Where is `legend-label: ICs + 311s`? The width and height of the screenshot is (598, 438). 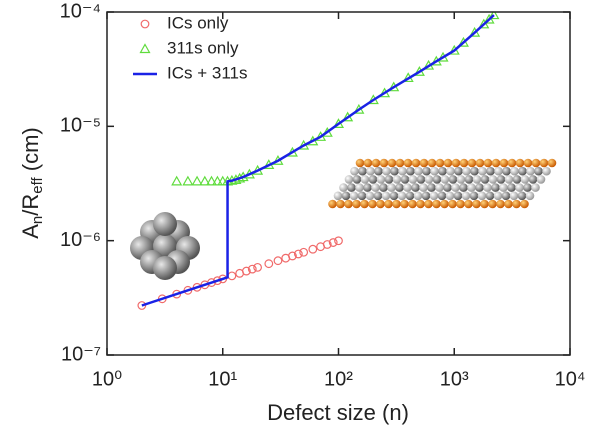
legend-label: ICs + 311s is located at coordinates (207, 72).